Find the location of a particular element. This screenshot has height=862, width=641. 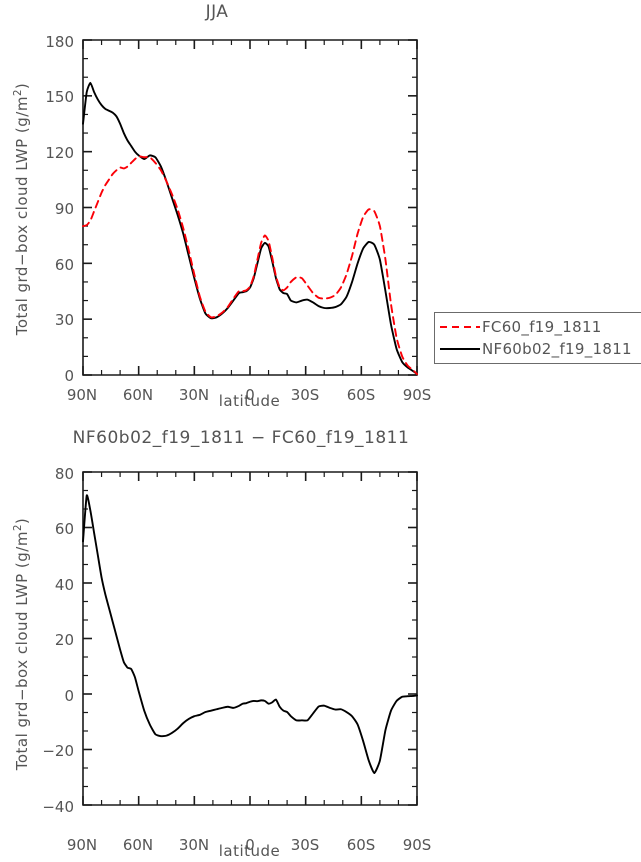

bottom-x-tick-label: 30N is located at coordinates (194, 845).